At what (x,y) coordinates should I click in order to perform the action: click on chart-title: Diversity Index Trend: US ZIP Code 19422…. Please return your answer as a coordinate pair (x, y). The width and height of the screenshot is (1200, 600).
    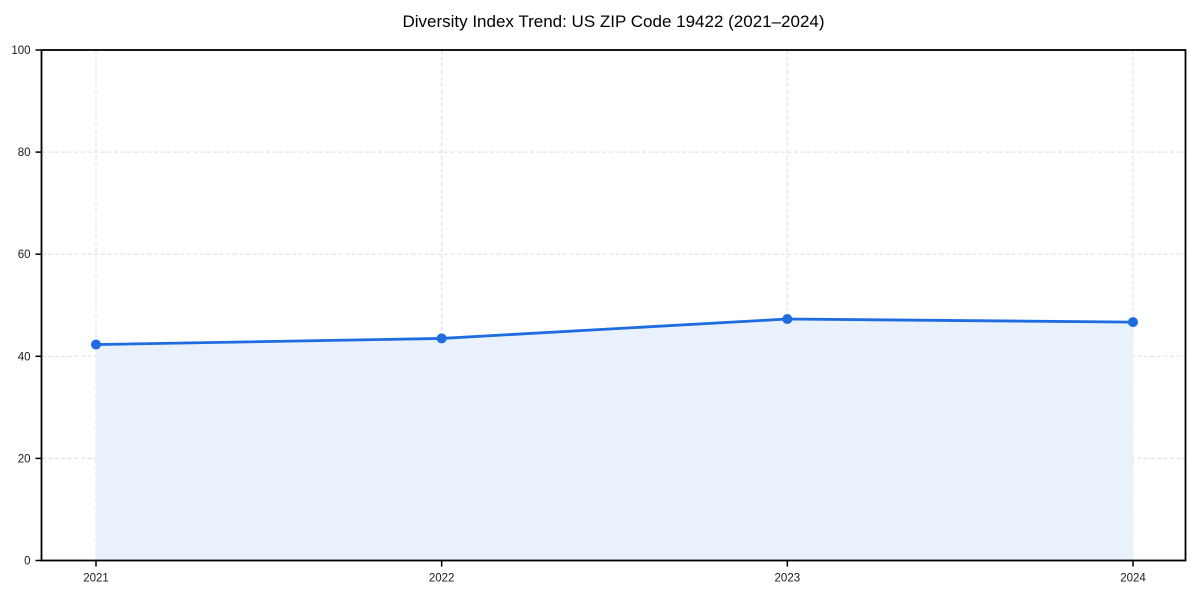
    Looking at the image, I should click on (613, 21).